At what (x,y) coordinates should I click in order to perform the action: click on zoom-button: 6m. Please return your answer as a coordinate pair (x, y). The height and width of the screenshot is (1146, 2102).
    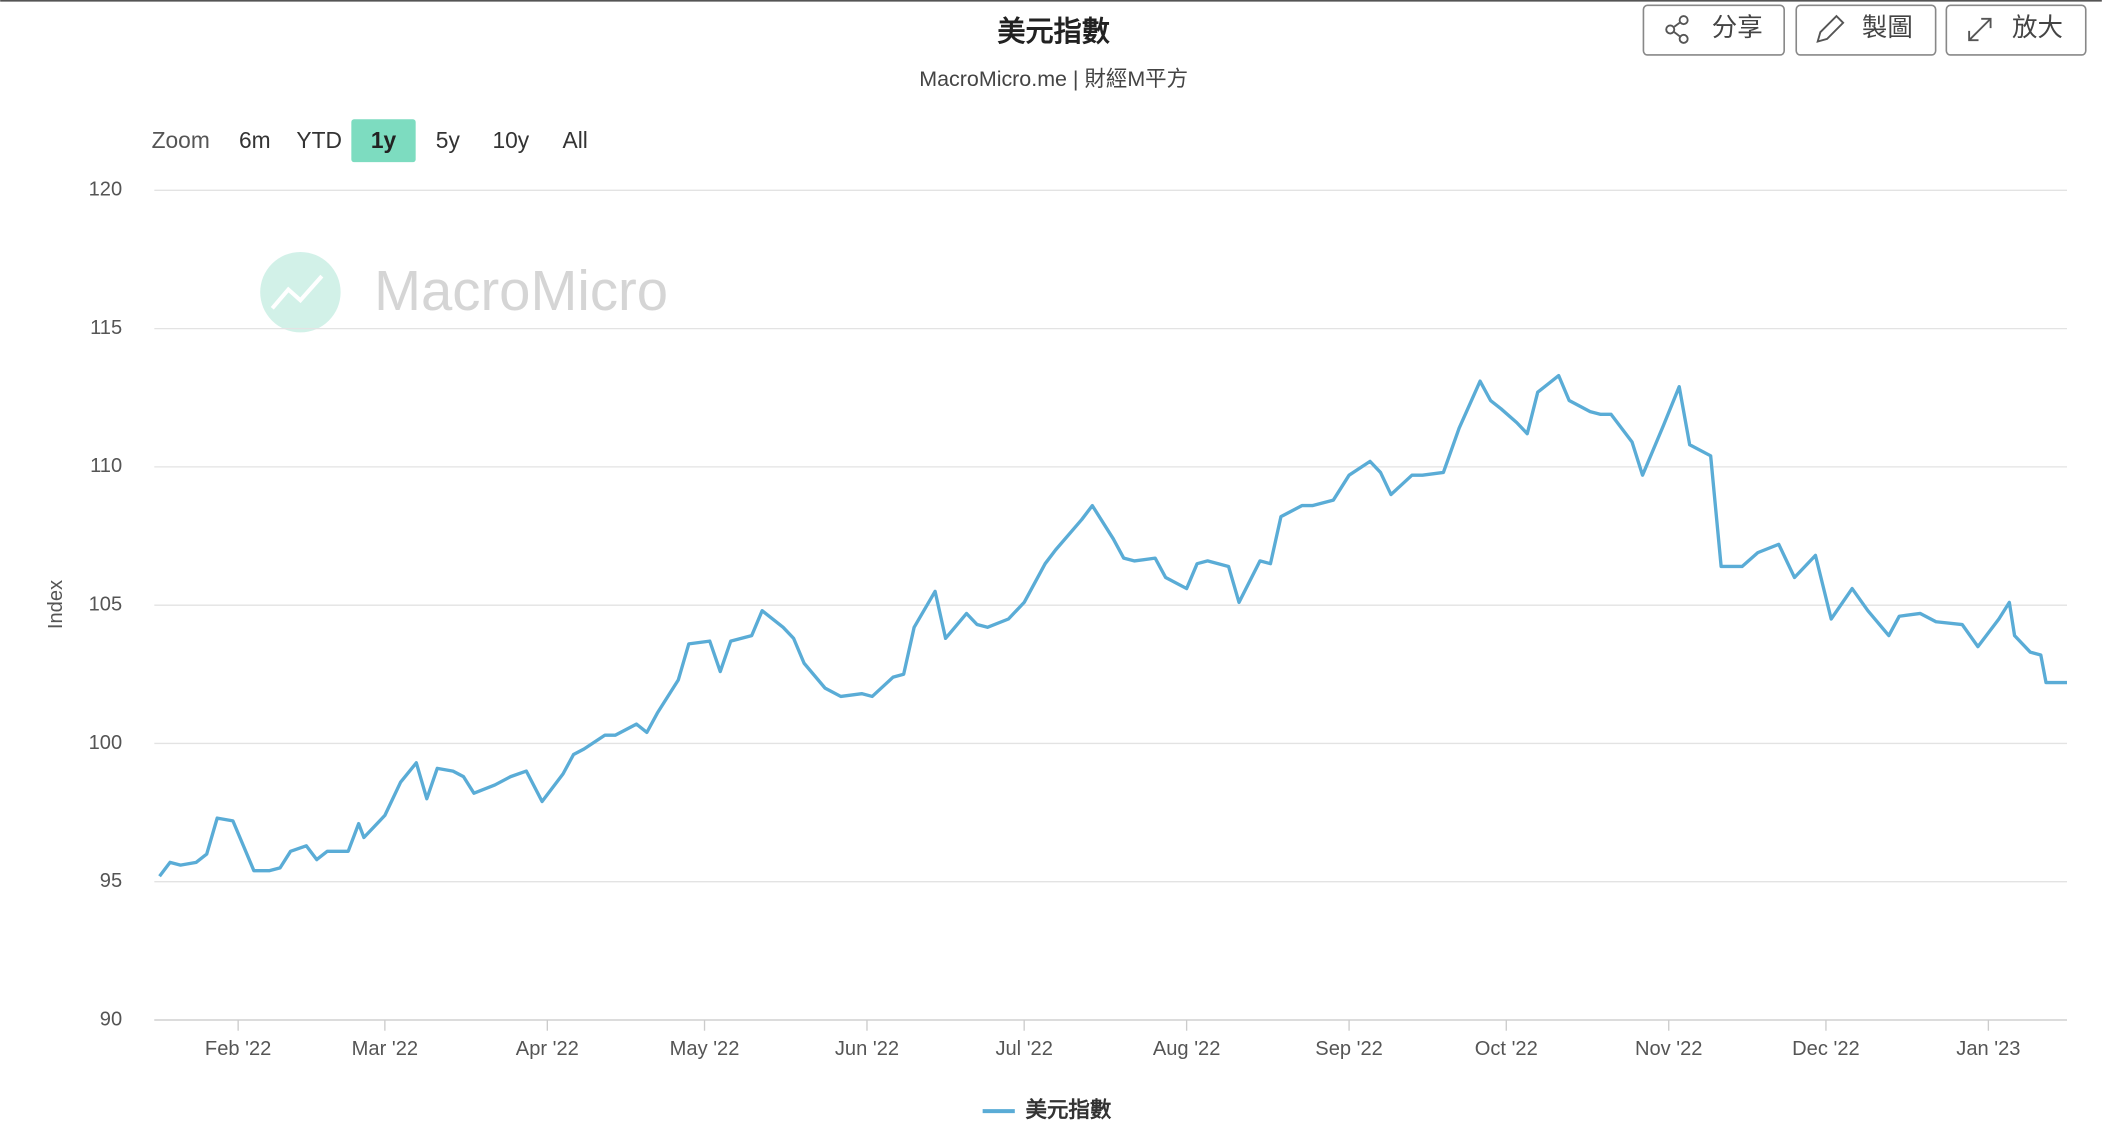
    Looking at the image, I should click on (255, 140).